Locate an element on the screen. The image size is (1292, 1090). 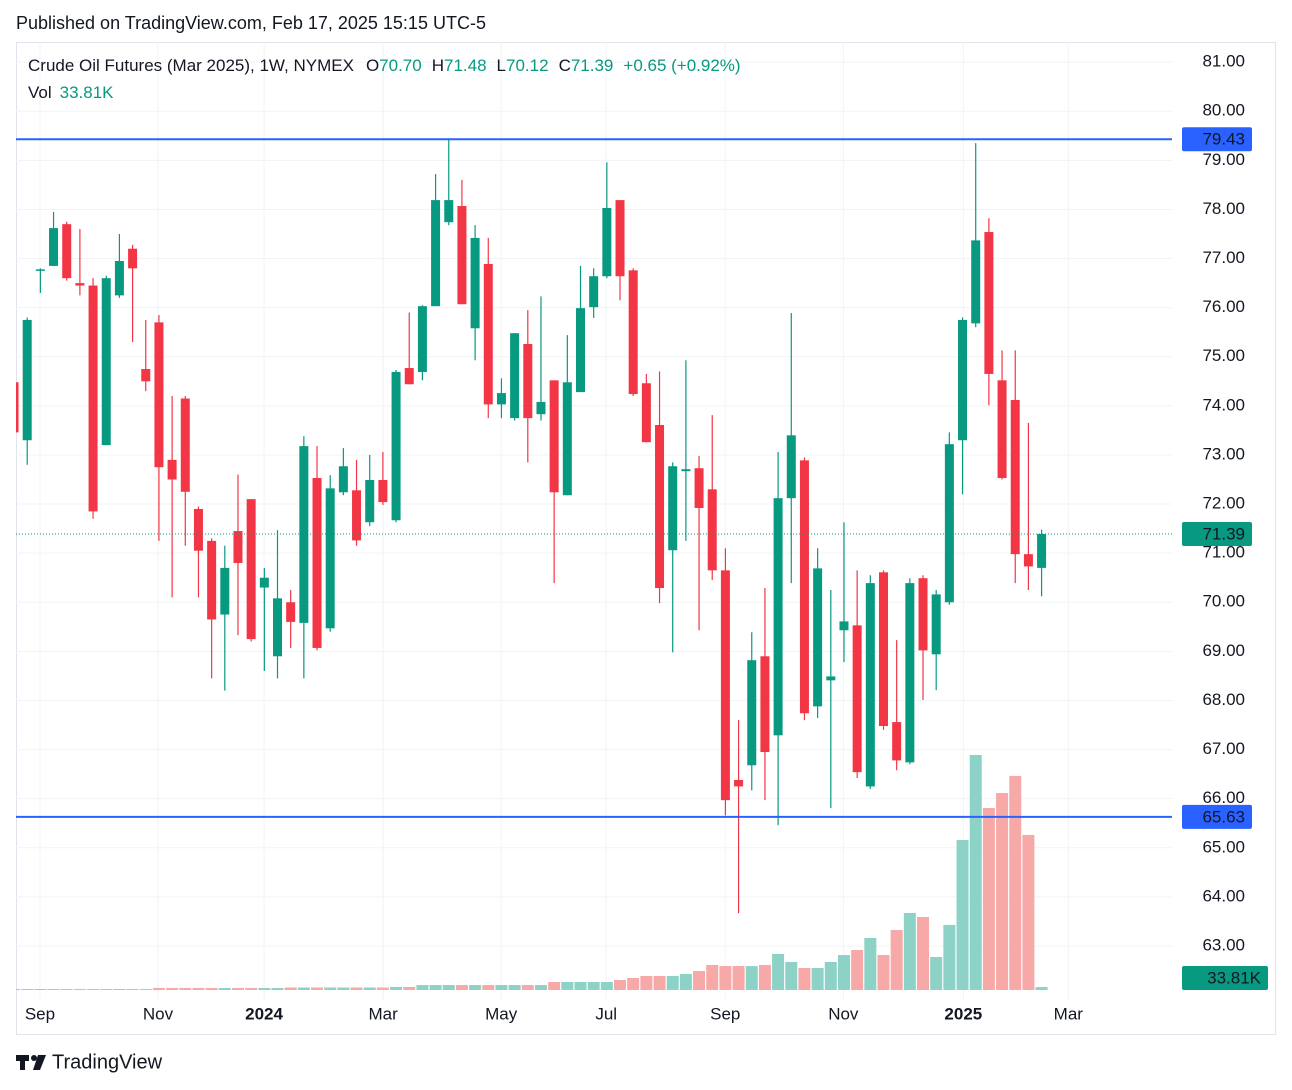
y-tick-label: 78.00 is located at coordinates (1223, 208).